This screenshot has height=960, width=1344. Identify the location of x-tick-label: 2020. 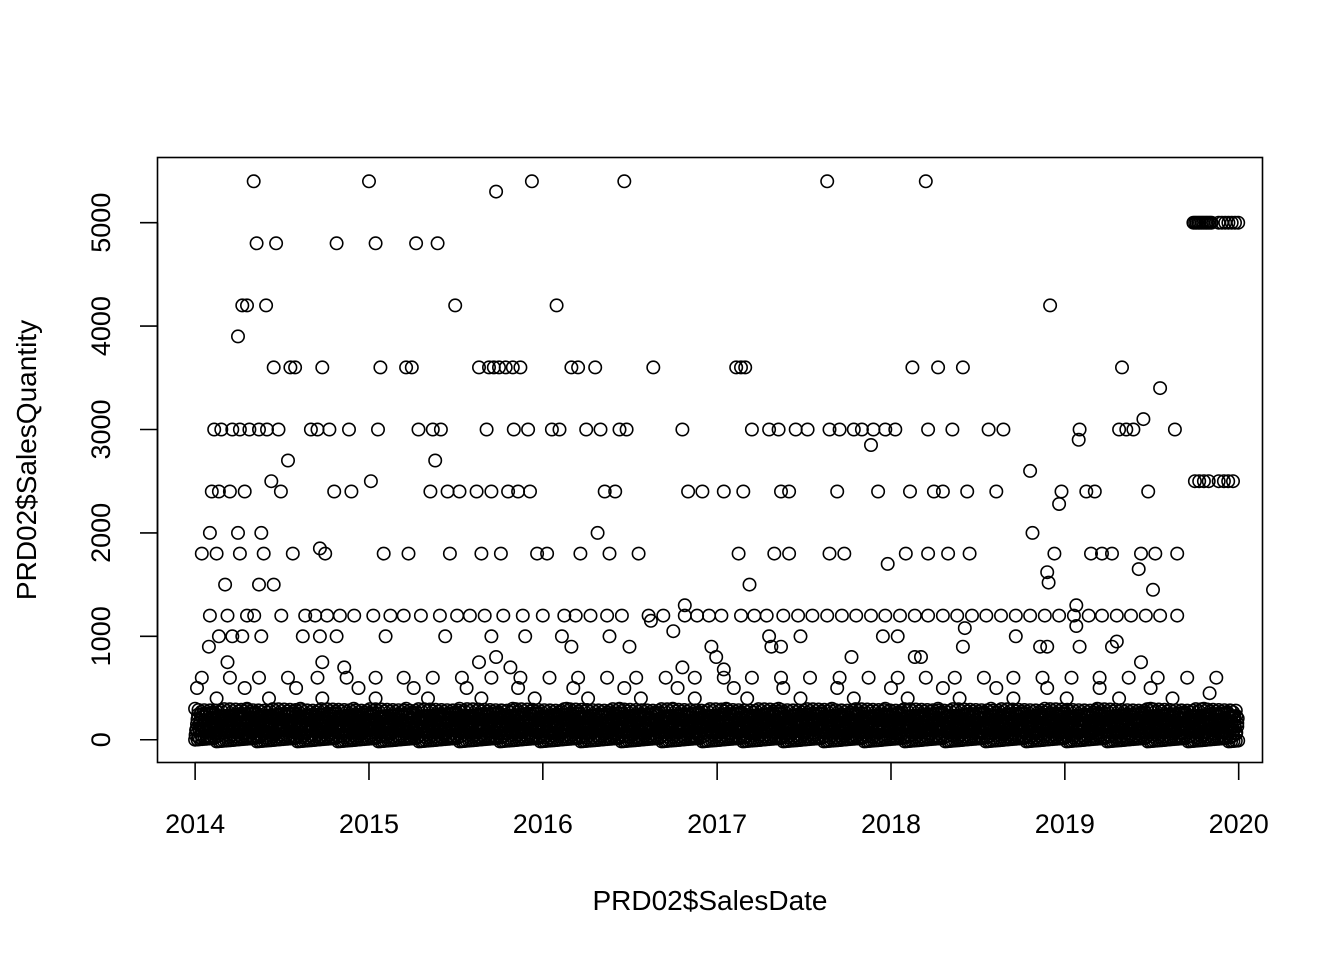
(1239, 824).